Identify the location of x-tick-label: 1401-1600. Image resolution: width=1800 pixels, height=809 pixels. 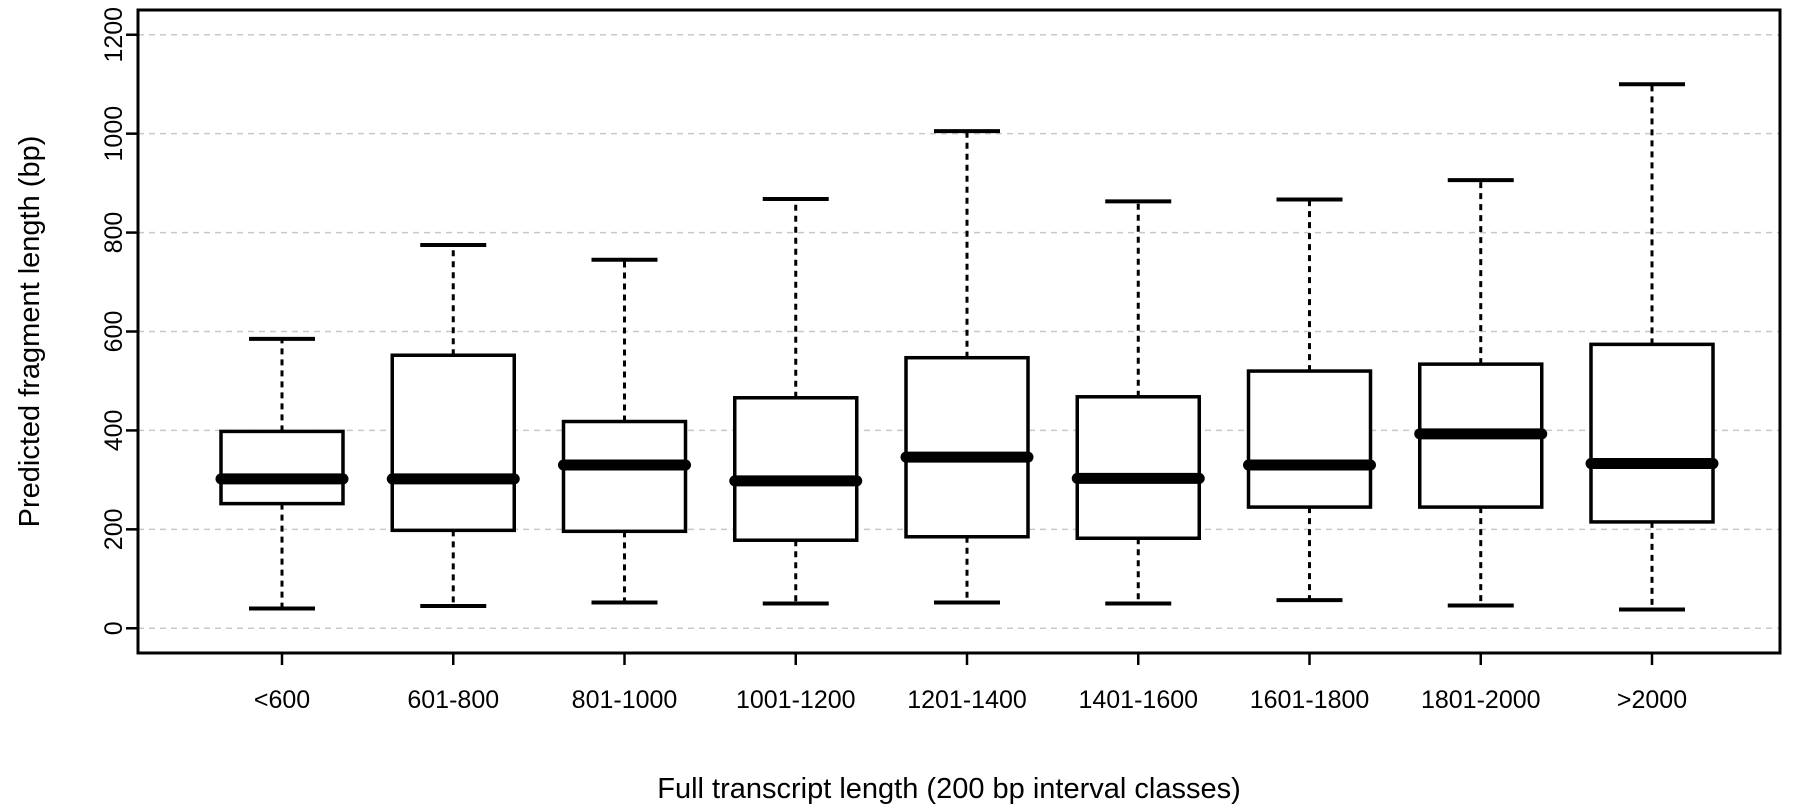
(1138, 700).